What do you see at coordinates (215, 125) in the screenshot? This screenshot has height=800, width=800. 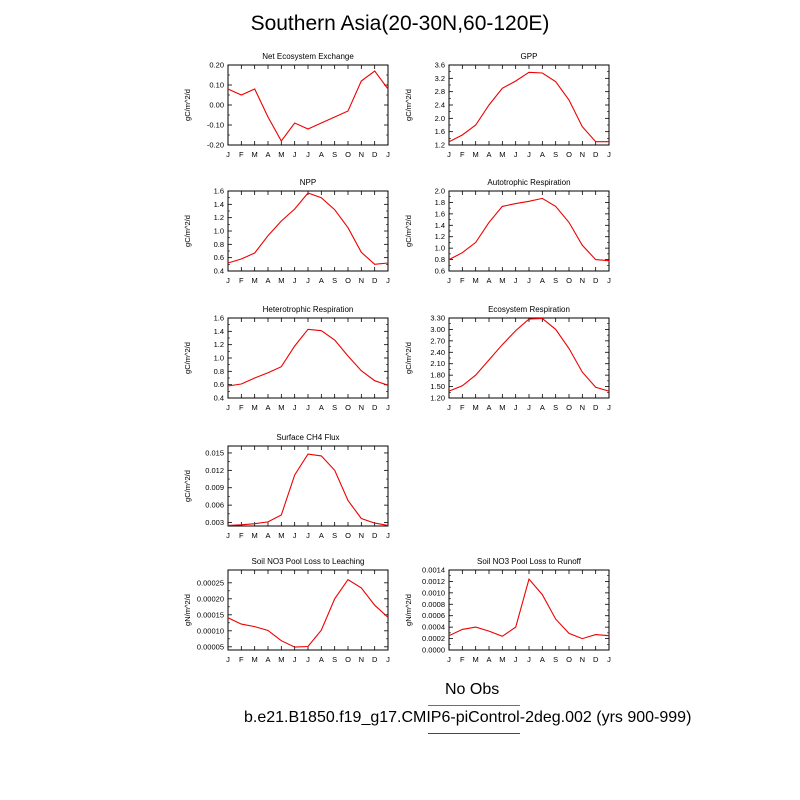 I see `y-tick-label: -0.10` at bounding box center [215, 125].